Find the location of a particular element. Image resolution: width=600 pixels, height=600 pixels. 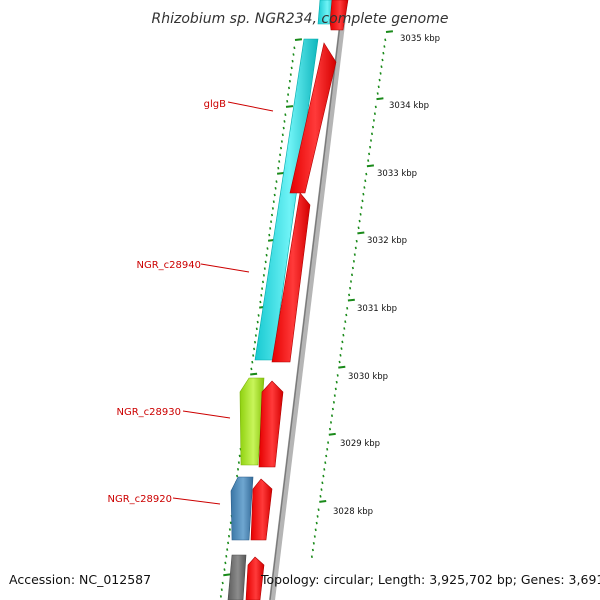

leader-line-glgB is located at coordinates (250, 106).